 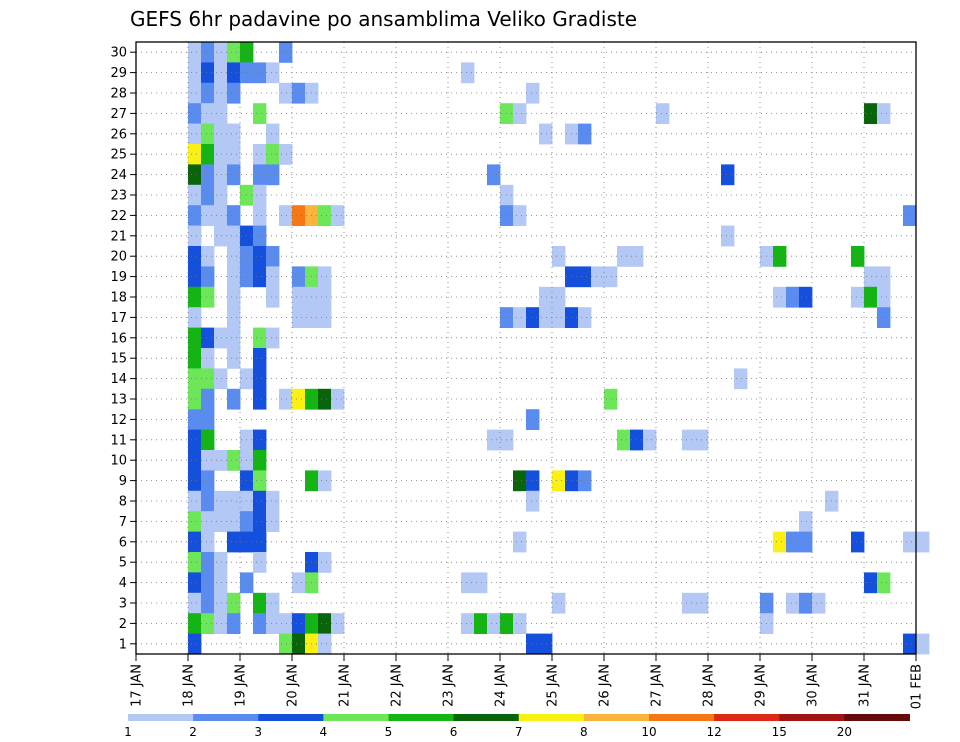 I want to click on x-tick-label: 31 JAN, so click(x=865, y=685).